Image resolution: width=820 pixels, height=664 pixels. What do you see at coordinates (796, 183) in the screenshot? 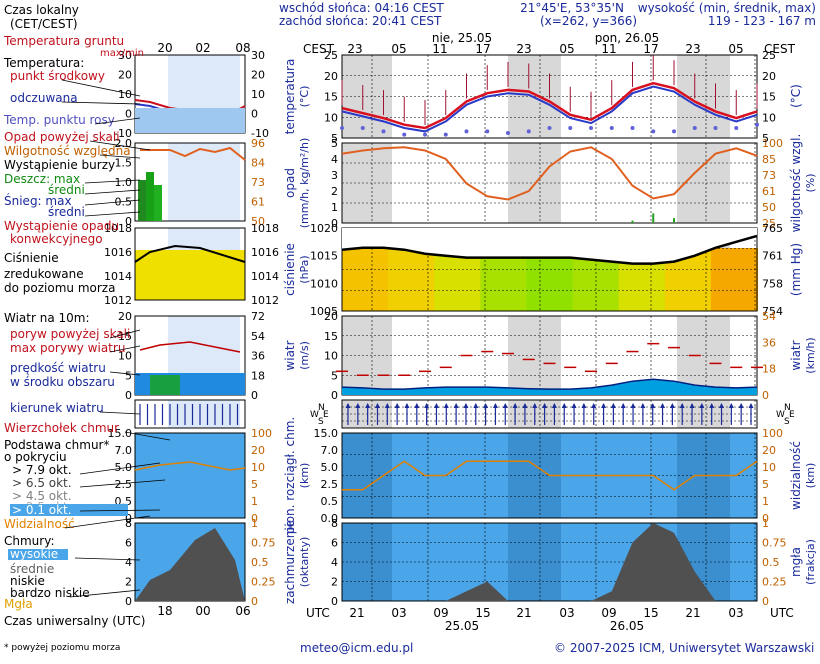
I see `y2-axis-label: wilgotność wzgl.` at bounding box center [796, 183].